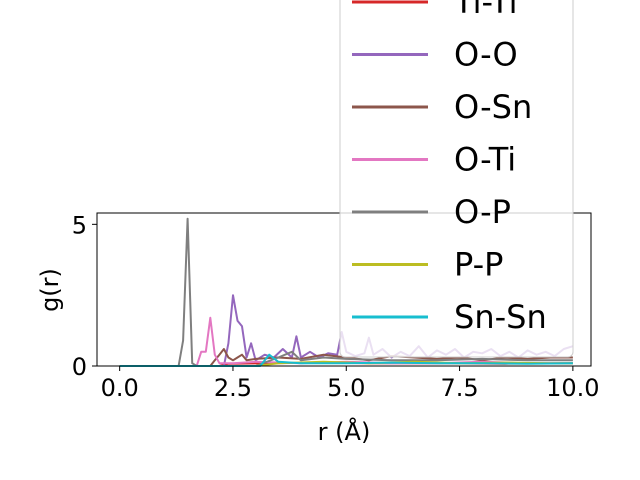  I want to click on y-tick-label: 0, so click(79, 367).